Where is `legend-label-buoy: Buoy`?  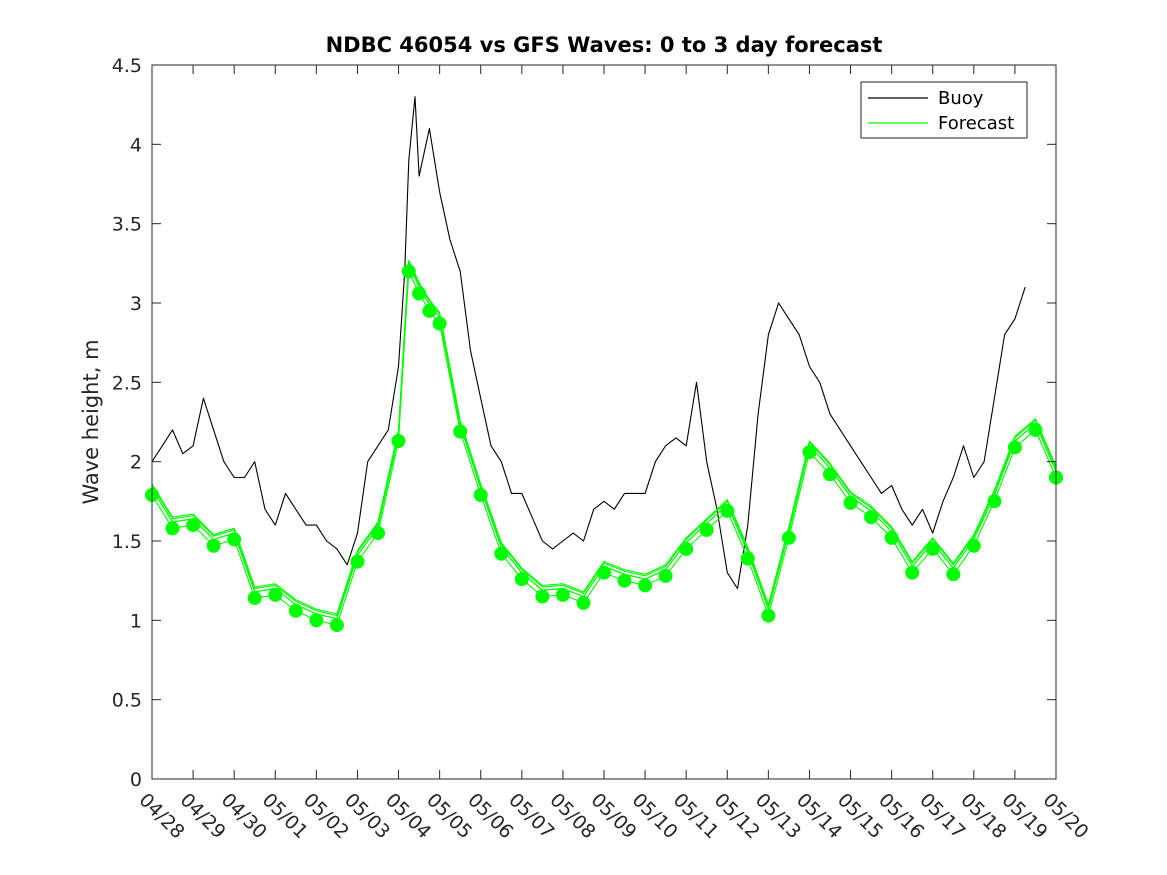
legend-label-buoy: Buoy is located at coordinates (961, 98).